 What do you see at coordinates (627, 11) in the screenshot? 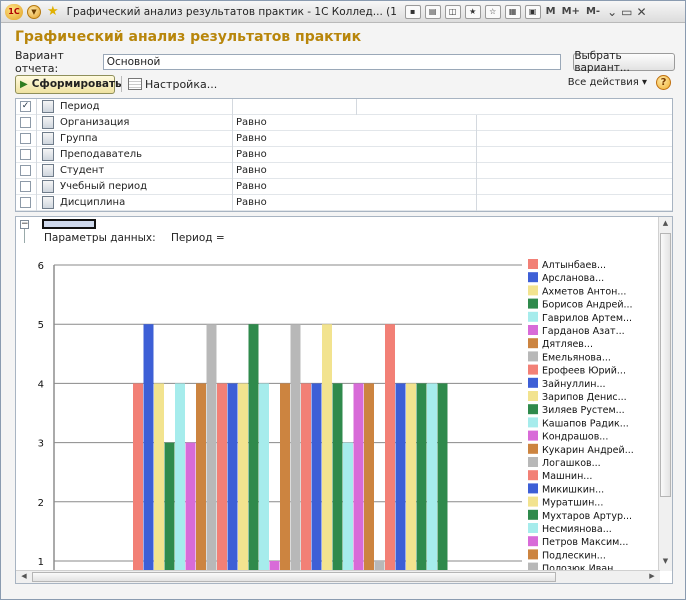
I see `minimize-icon: ▭` at bounding box center [627, 11].